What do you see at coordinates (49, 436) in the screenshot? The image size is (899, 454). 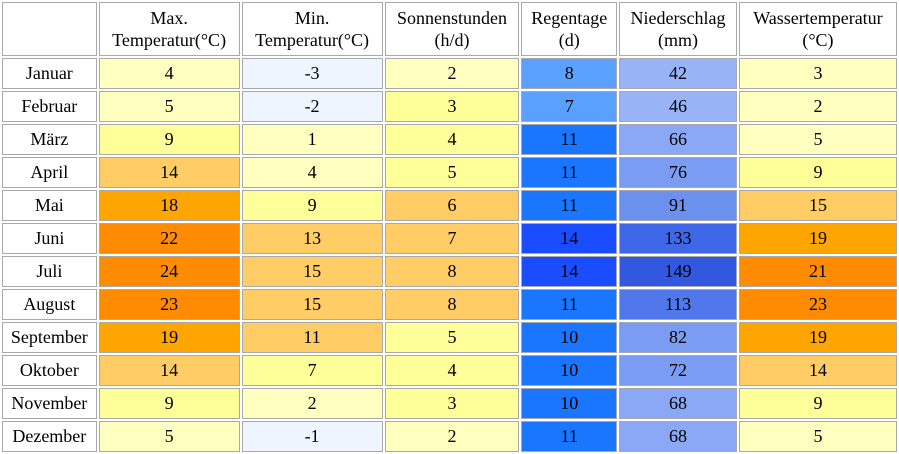 I see `month-label: Dezember` at bounding box center [49, 436].